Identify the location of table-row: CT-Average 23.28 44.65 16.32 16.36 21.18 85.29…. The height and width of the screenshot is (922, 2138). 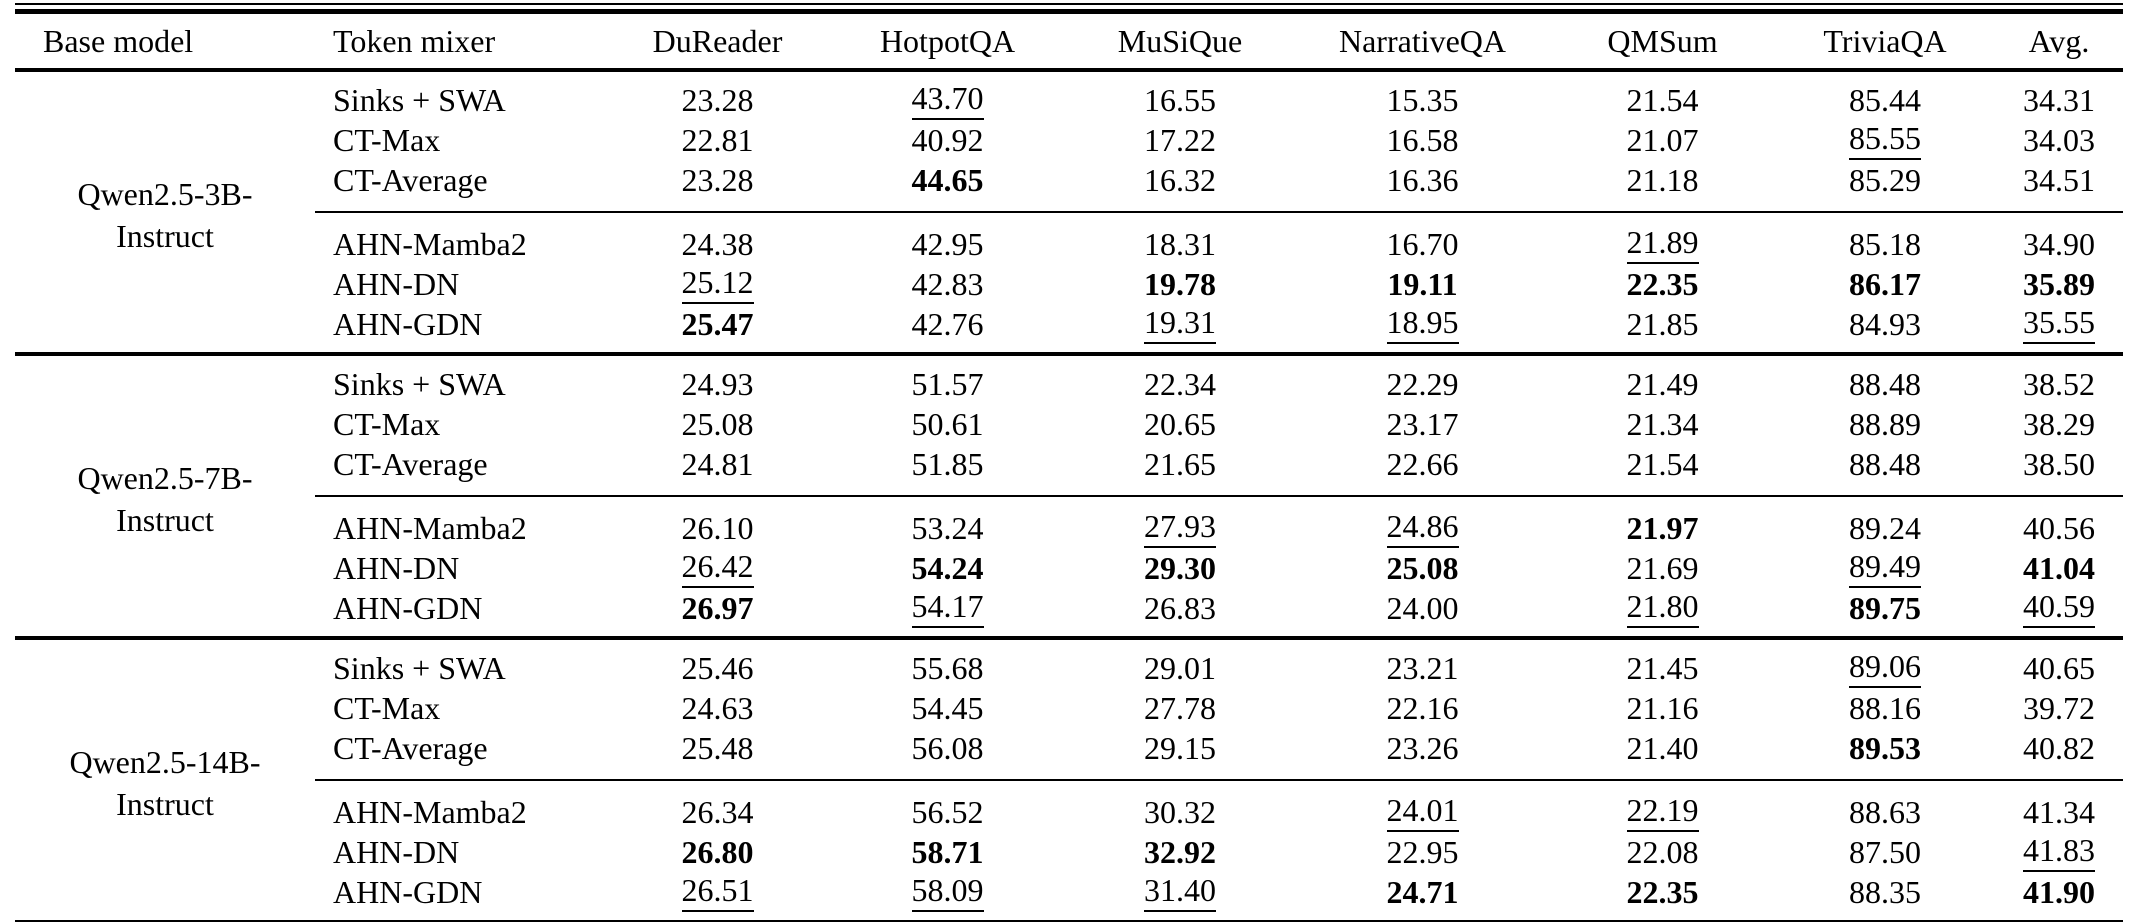
(1069, 186).